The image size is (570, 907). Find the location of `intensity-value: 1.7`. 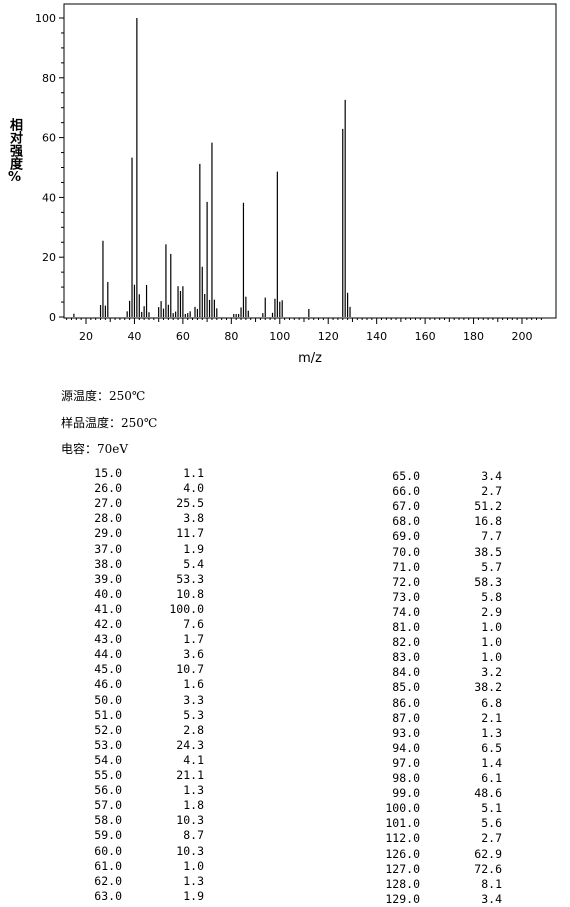

intensity-value: 1.7 is located at coordinates (193, 639).